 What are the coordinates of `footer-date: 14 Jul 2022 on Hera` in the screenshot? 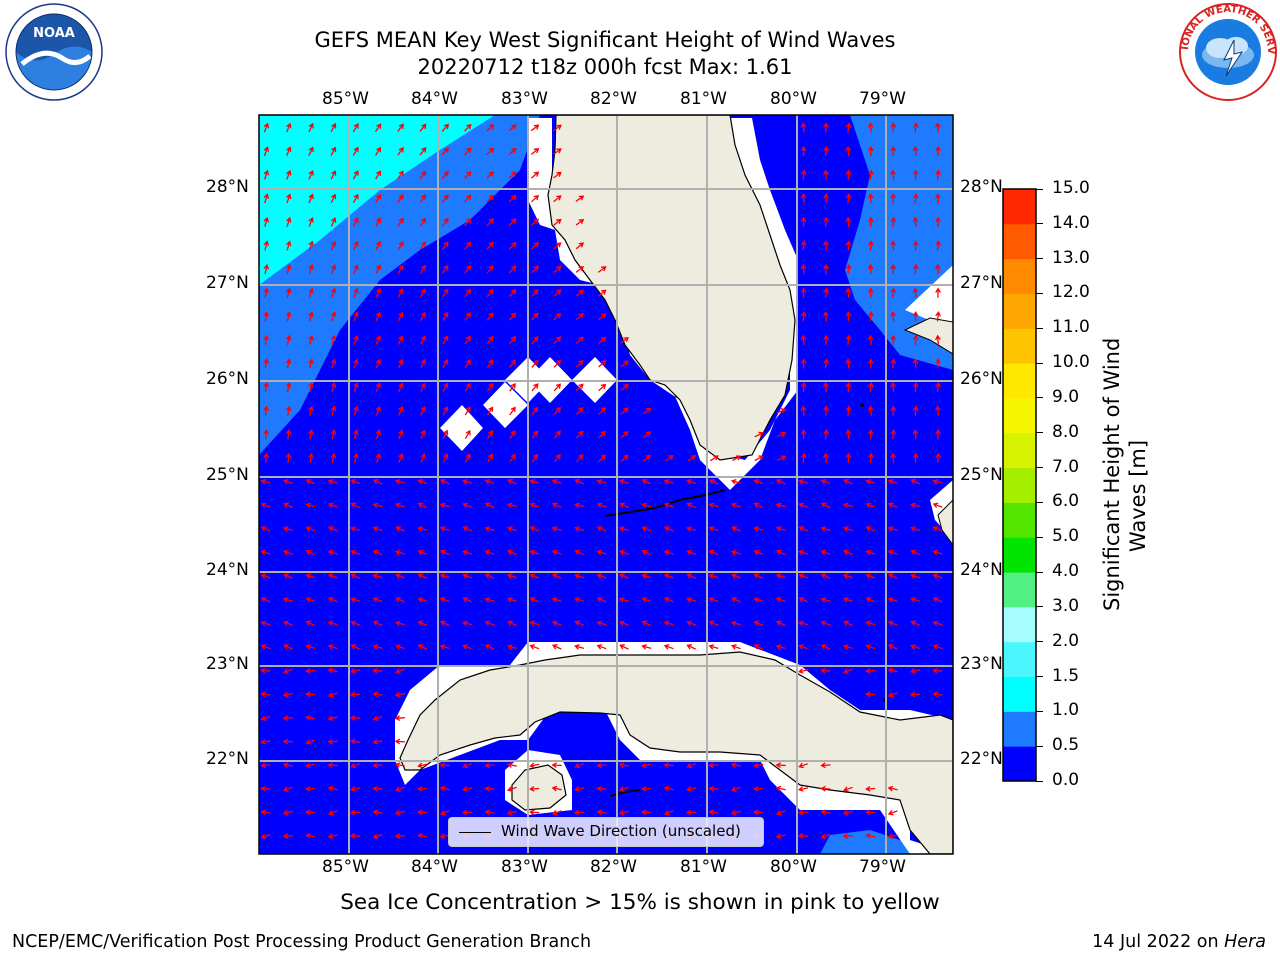 It's located at (1179, 942).